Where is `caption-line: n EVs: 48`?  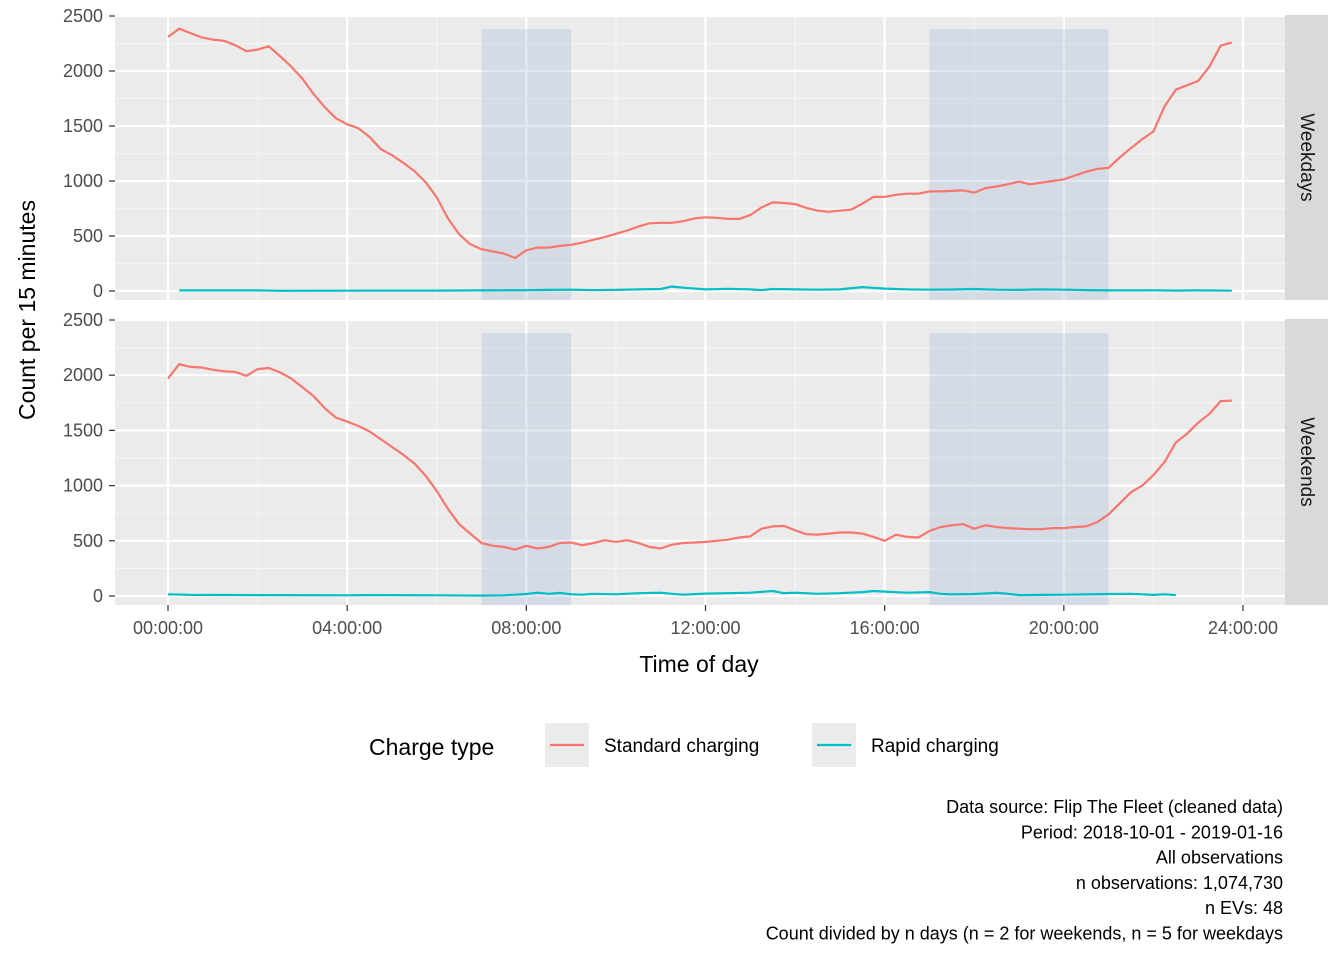
caption-line: n EVs: 48 is located at coordinates (1244, 908).